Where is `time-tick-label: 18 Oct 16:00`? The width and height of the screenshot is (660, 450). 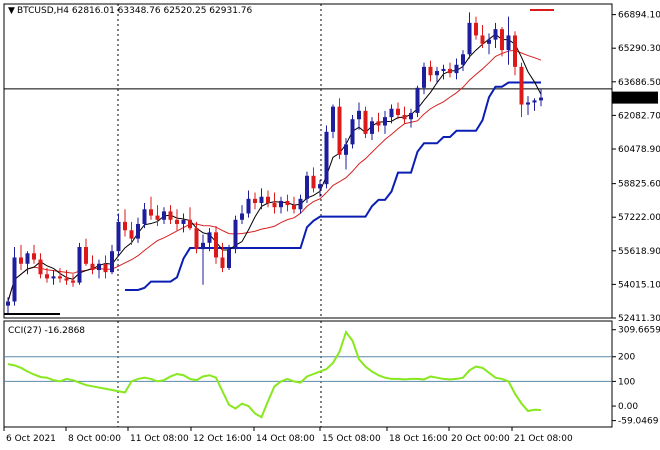
time-tick-label: 18 Oct 16:00 is located at coordinates (418, 439).